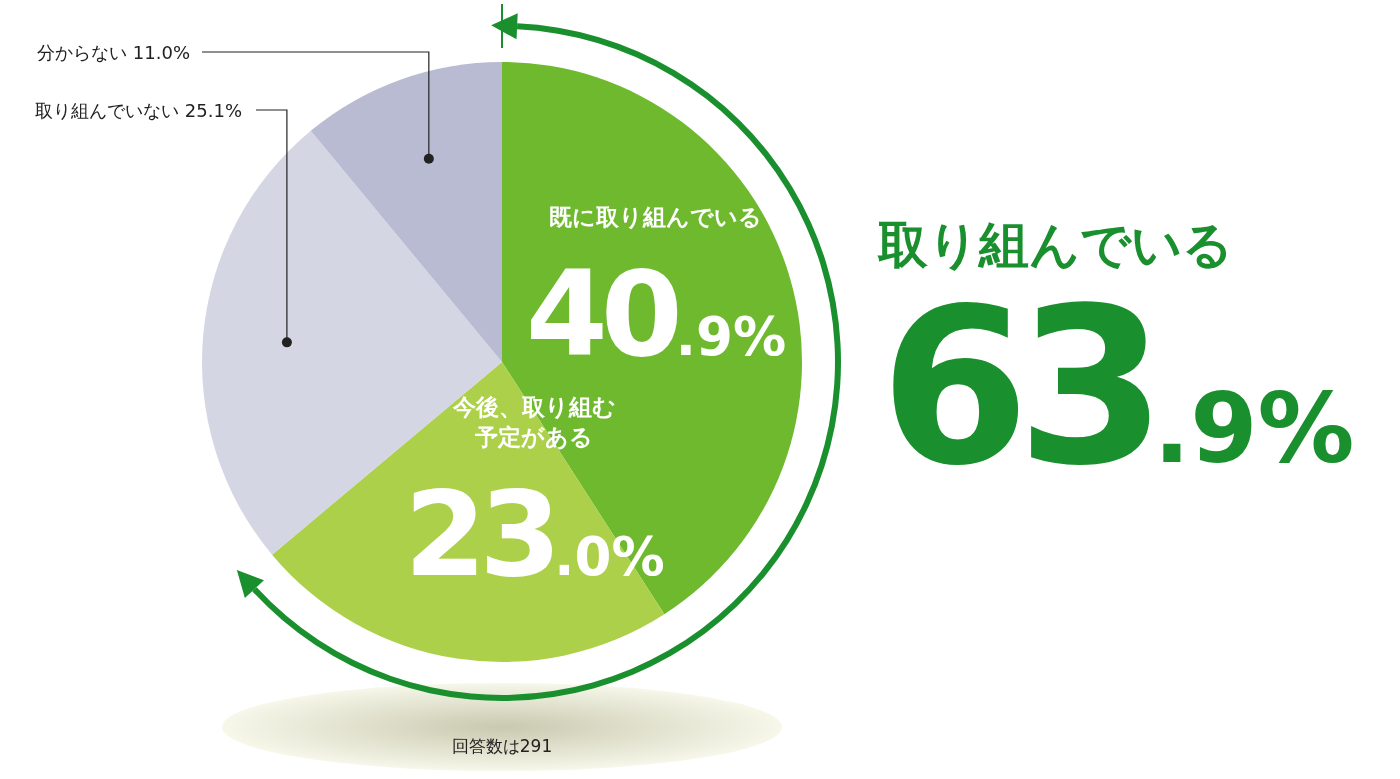  What do you see at coordinates (656, 216) in the screenshot?
I see `slice-label: 既に取り組んでいる` at bounding box center [656, 216].